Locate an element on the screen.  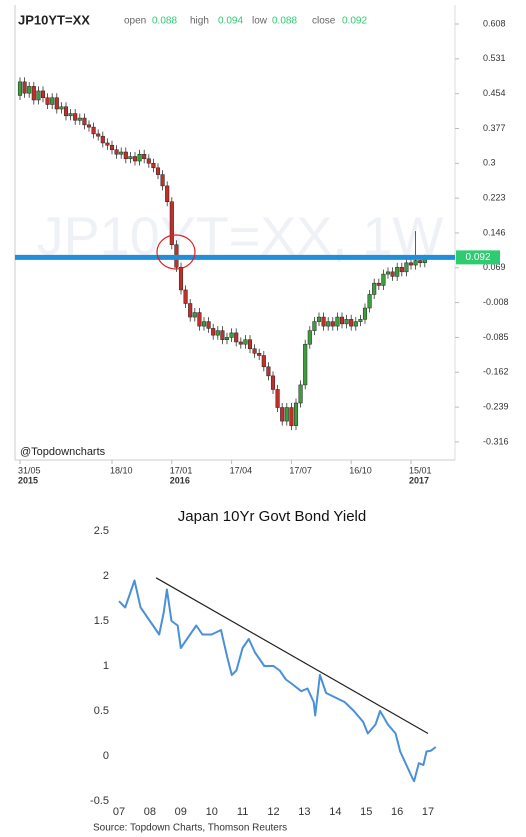
y-tick-label: 1.5 is located at coordinates (101, 621).